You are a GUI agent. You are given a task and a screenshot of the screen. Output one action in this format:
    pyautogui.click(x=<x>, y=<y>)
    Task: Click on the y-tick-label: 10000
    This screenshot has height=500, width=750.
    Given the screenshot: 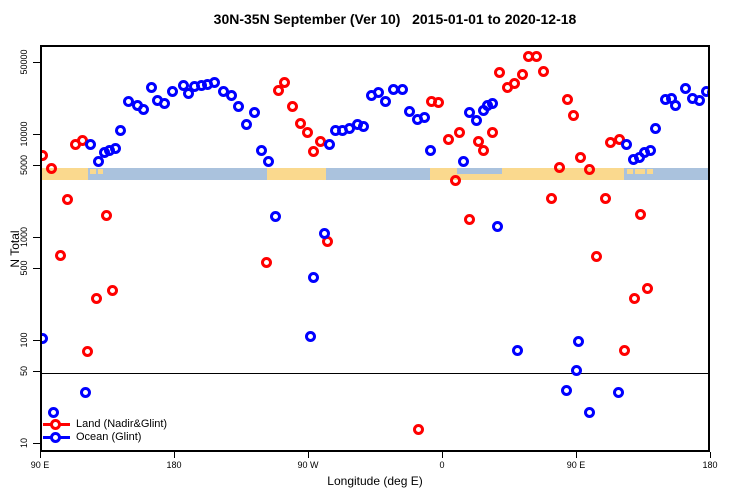 What is the action you would take?
    pyautogui.click(x=24, y=134)
    